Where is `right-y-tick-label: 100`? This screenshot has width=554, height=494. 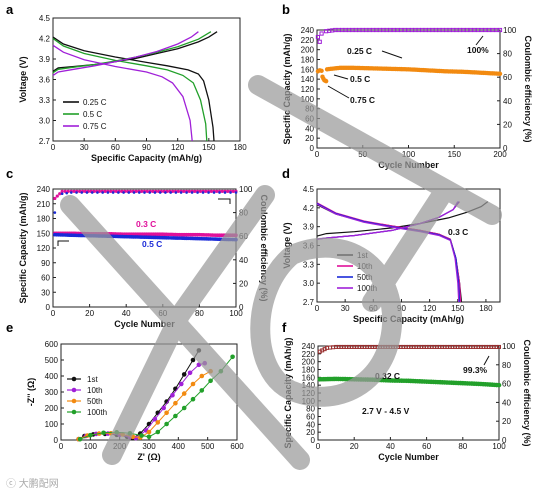
right-y-tick-label: 100 is located at coordinates (246, 189).